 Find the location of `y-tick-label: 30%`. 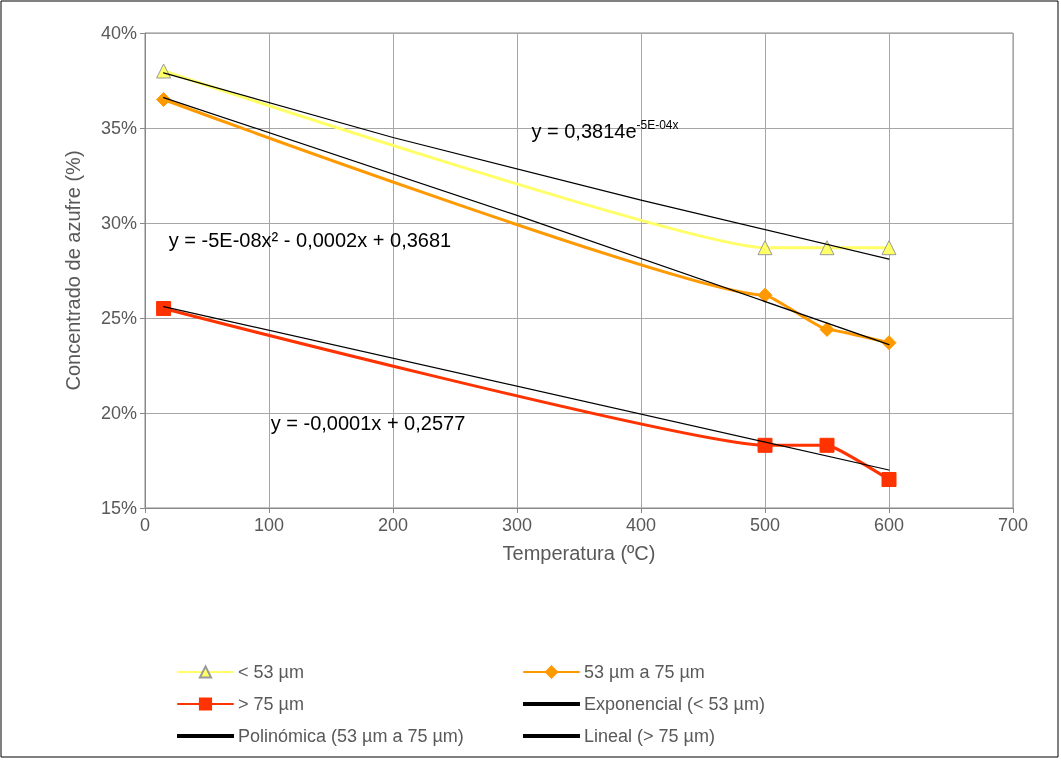

y-tick-label: 30% is located at coordinates (118, 223).